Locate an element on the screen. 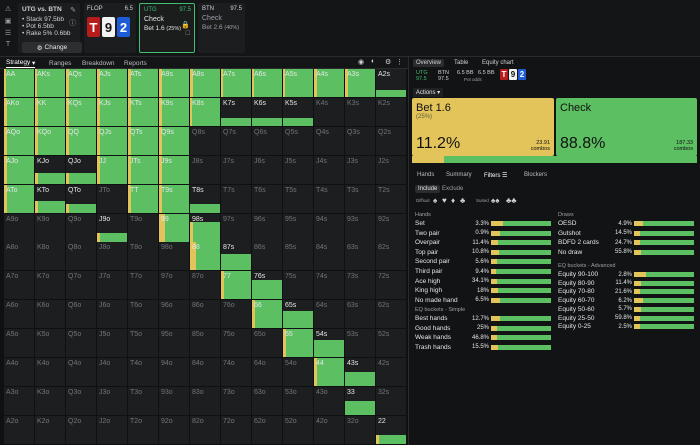 Image resolution: width=700 pixels, height=445 pixels. hand-cell: QJo is located at coordinates (81, 169).